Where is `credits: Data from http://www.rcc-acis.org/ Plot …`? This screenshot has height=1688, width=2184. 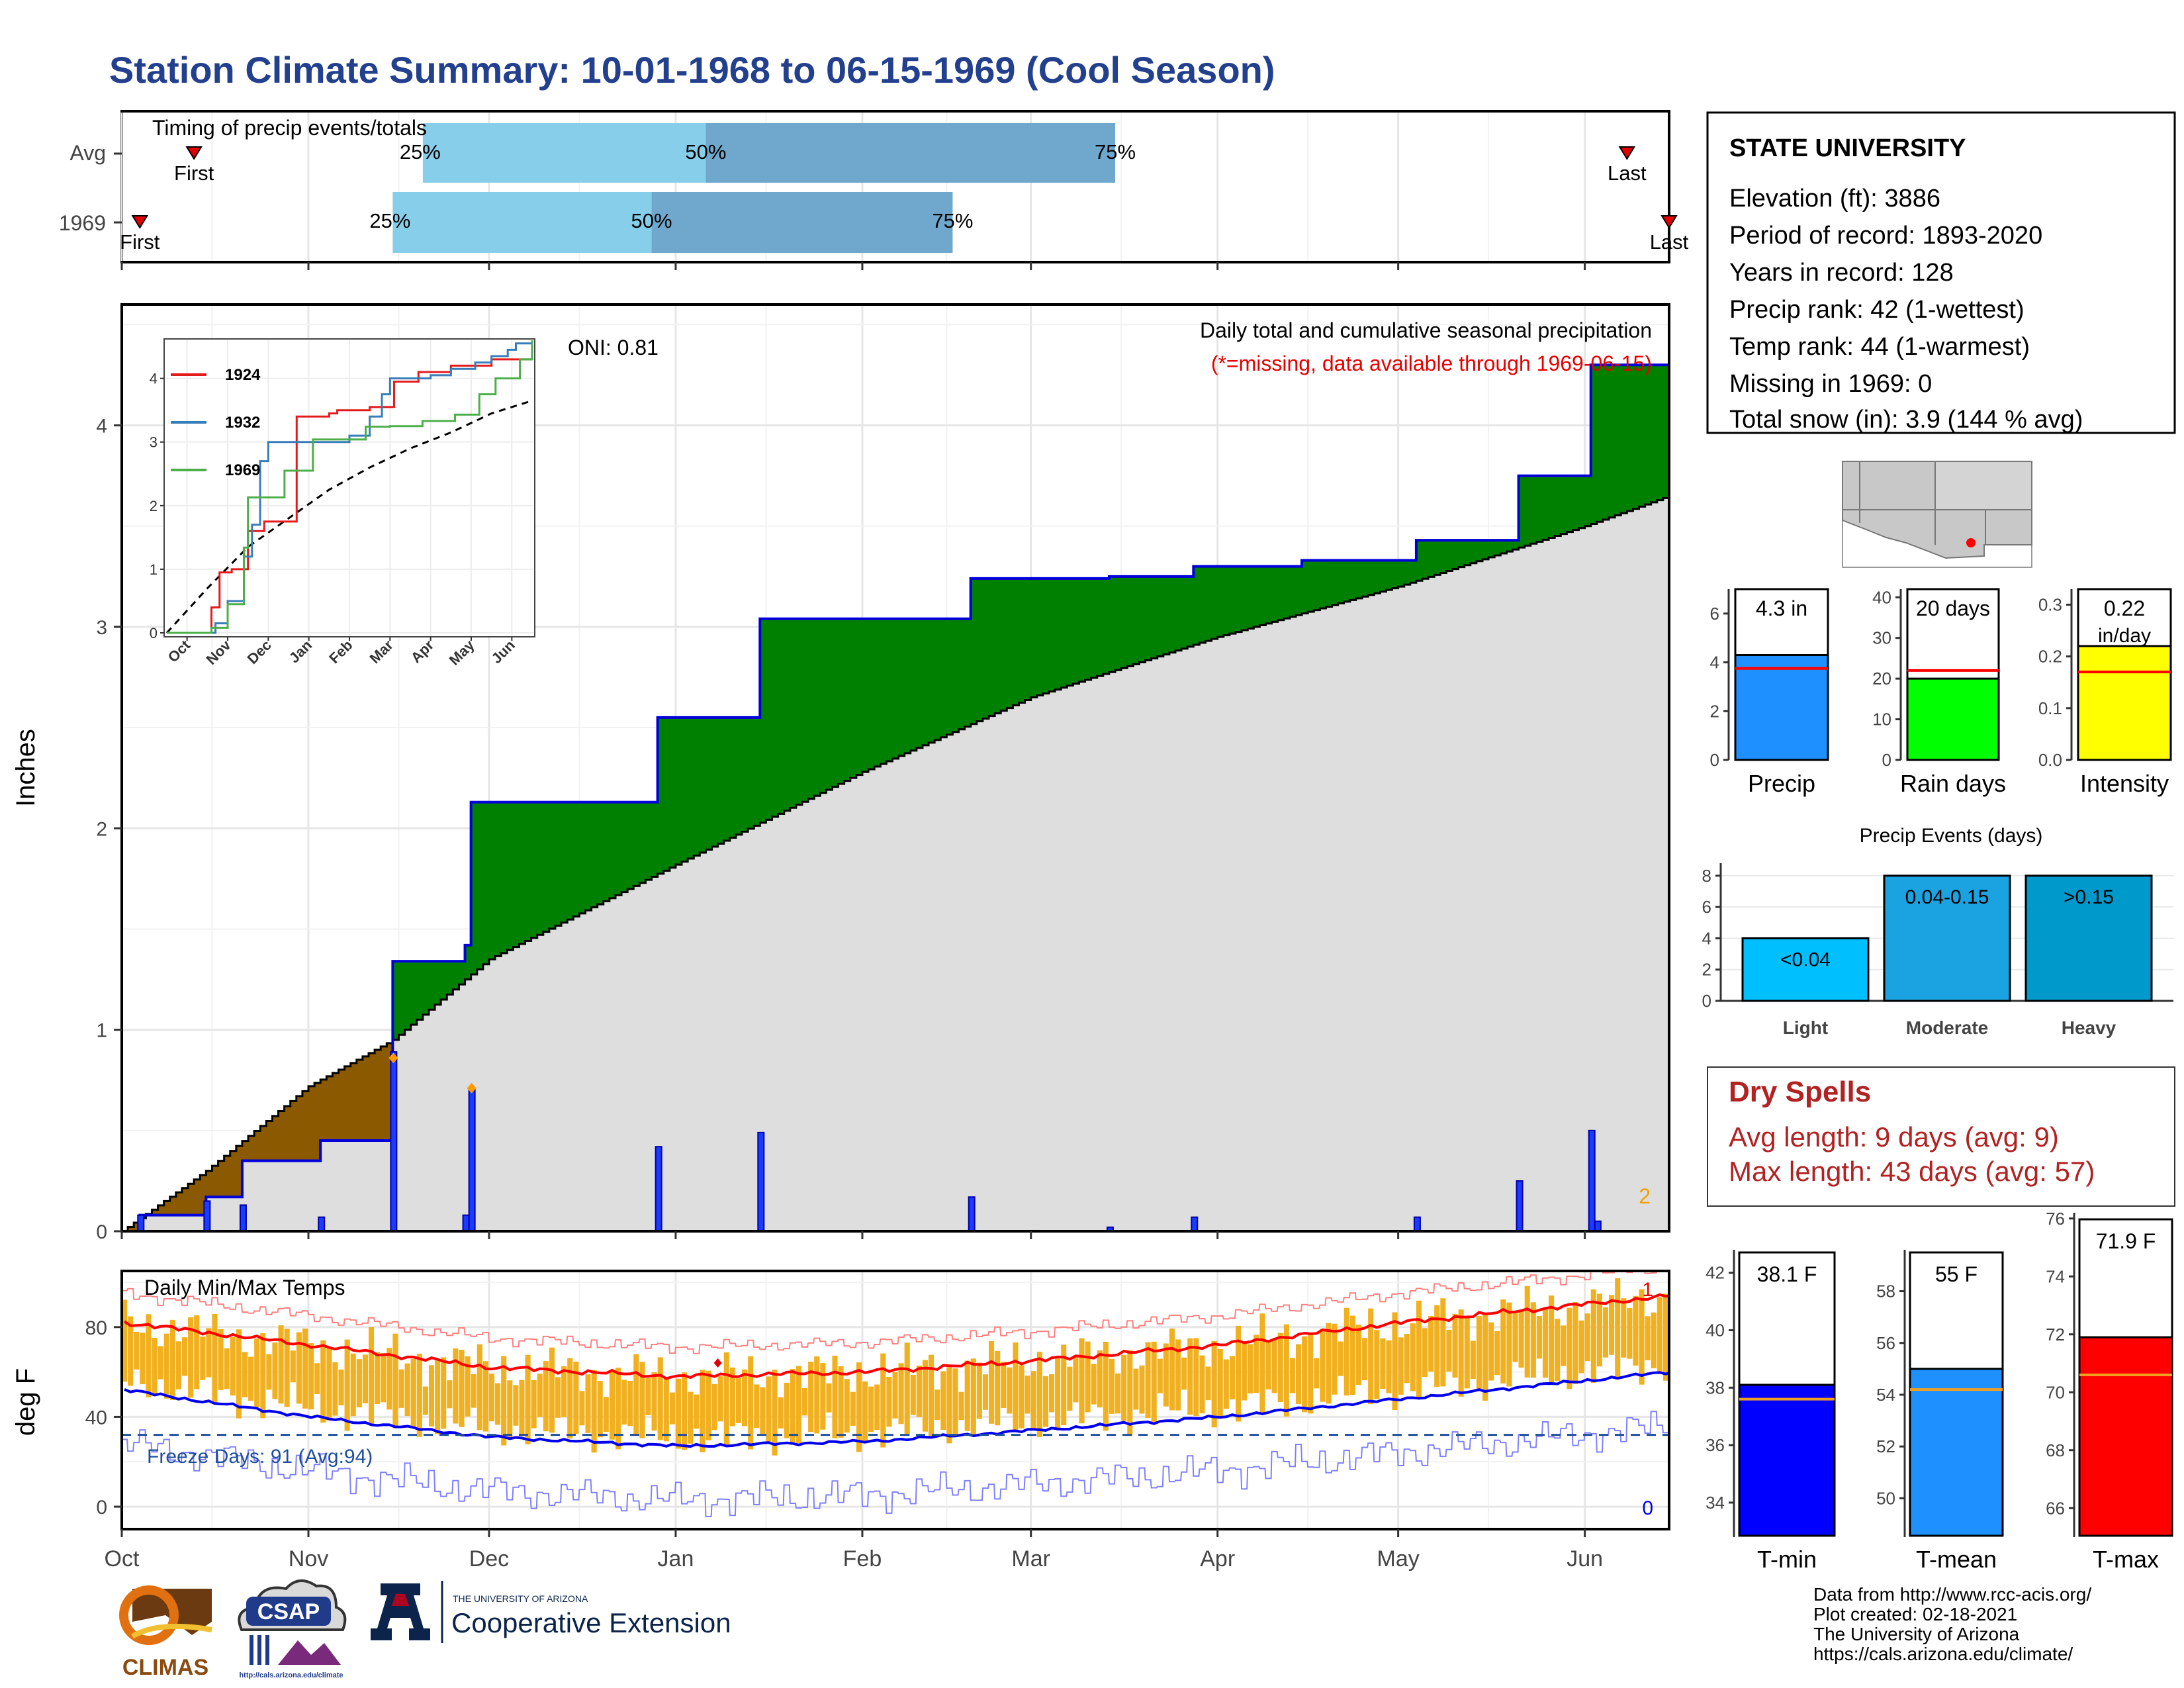
credits: Data from http://www.rcc-acis.org/ Plot … is located at coordinates (1952, 1624).